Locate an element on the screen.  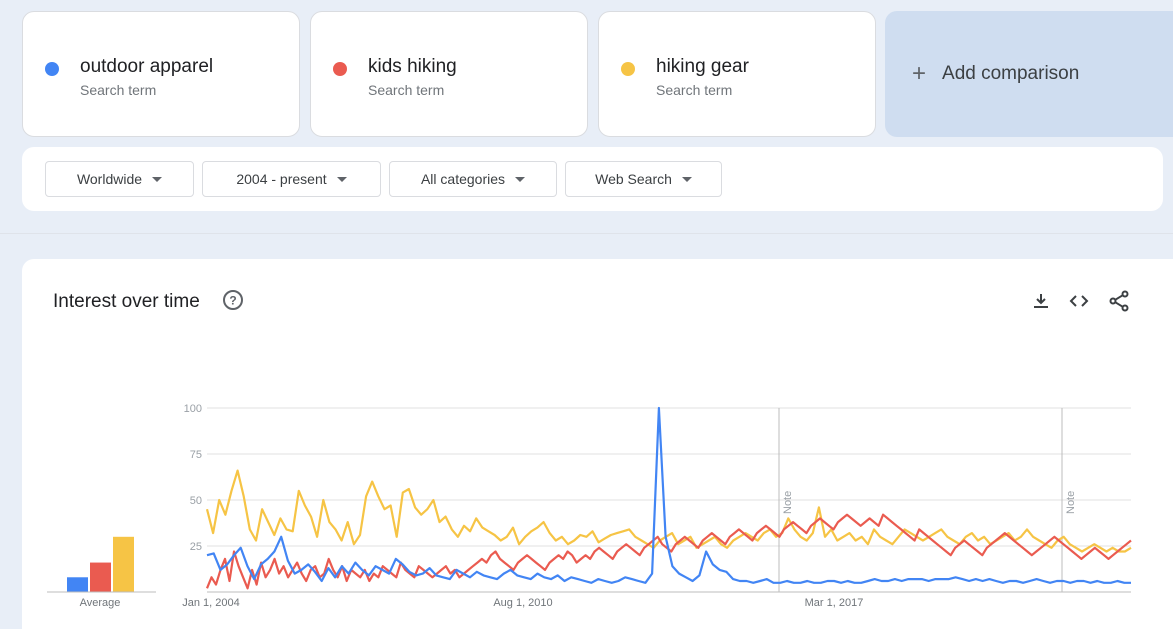
help-icon: ? is located at coordinates (233, 300).